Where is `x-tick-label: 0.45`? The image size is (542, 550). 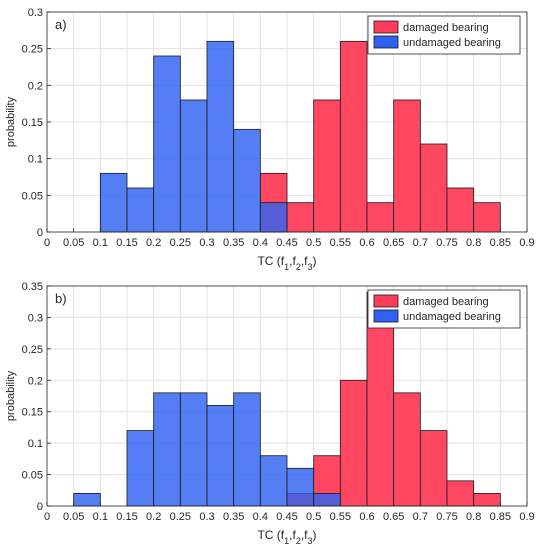
x-tick-label: 0.45 is located at coordinates (286, 243).